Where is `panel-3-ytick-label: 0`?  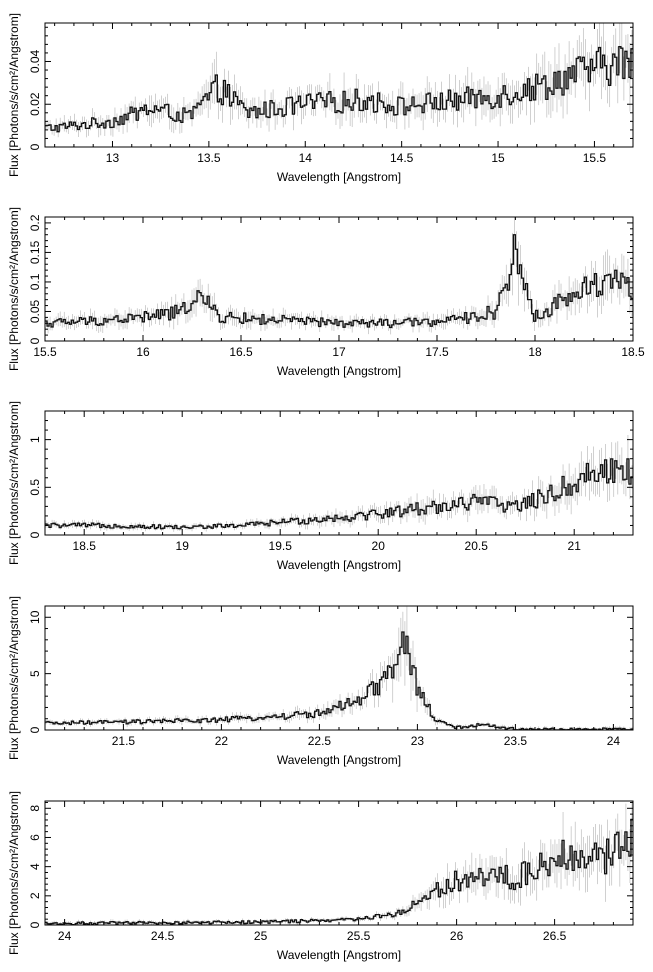
panel-3-ytick-label: 0 is located at coordinates (35, 534).